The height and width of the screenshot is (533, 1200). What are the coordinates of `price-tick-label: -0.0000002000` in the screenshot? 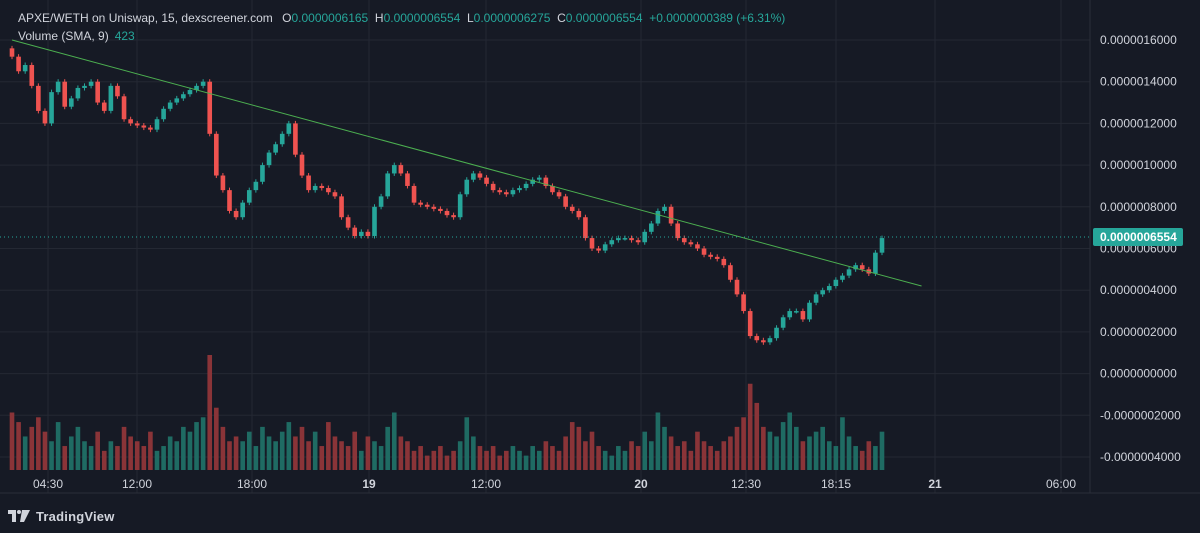 It's located at (1140, 415).